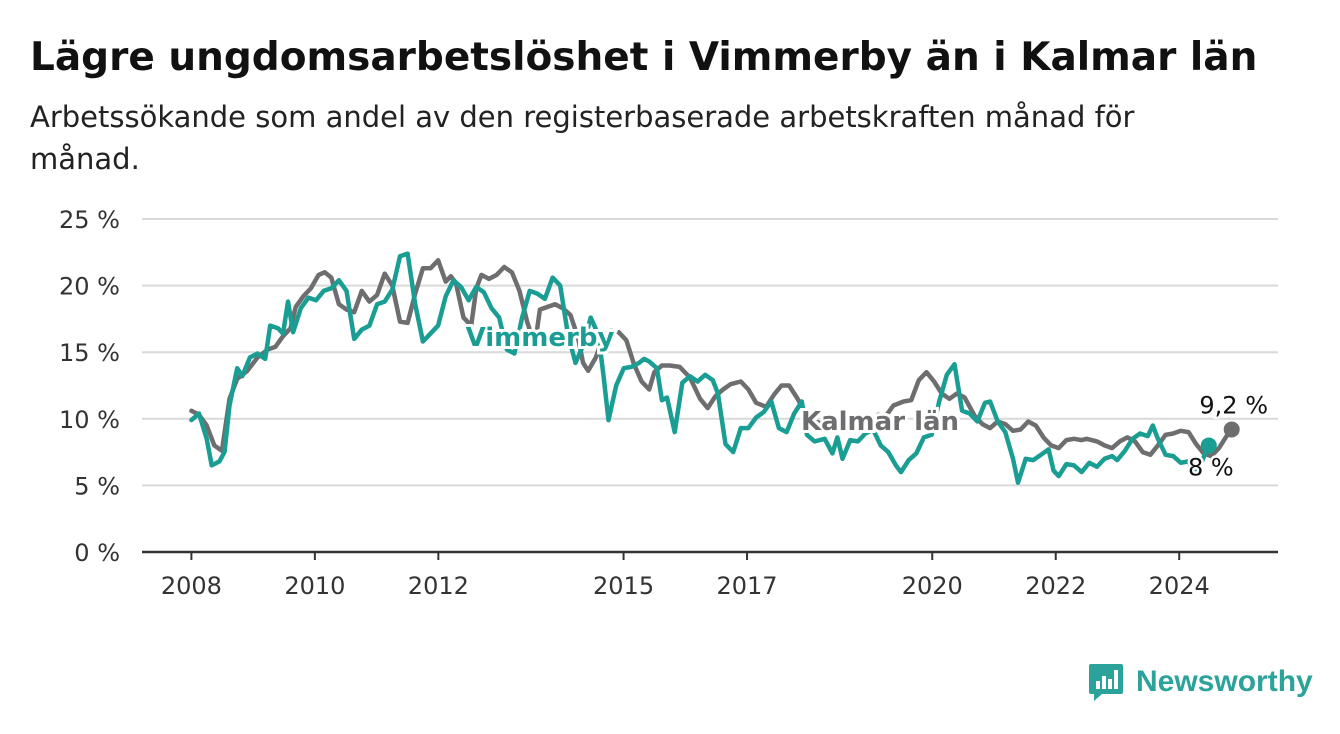  I want to click on end-point-kalmar-lan, so click(1231, 429).